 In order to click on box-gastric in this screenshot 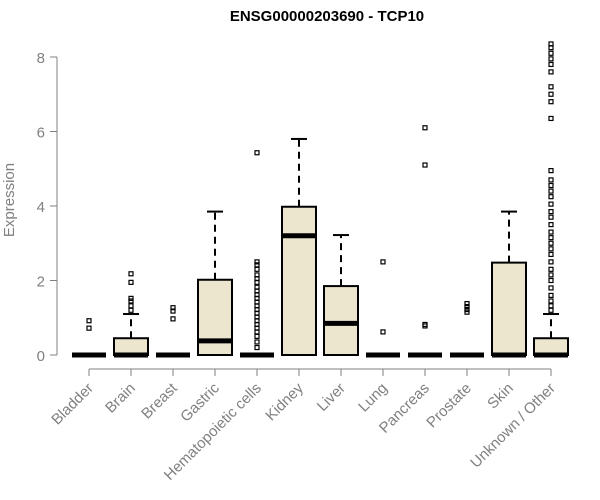, I will do `click(215, 283)`.